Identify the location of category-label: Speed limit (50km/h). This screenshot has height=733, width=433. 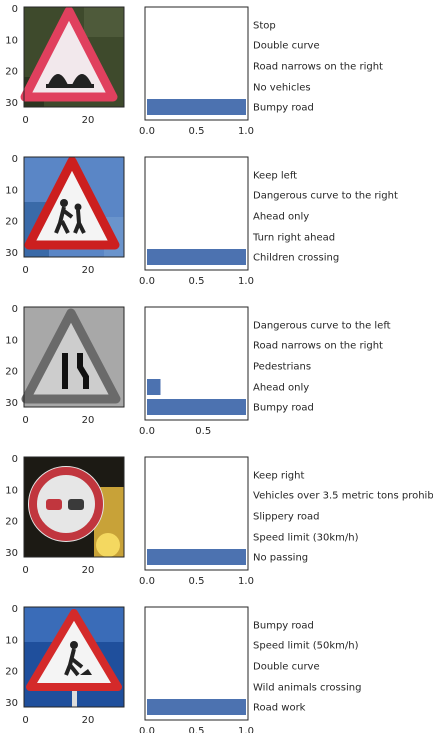
(306, 646).